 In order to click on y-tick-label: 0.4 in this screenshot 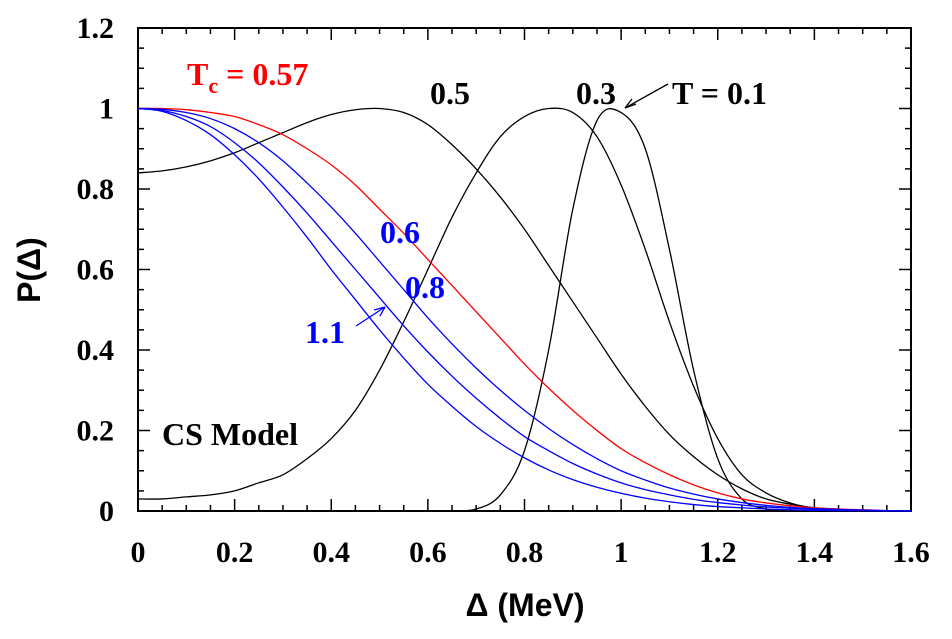, I will do `click(96, 350)`.